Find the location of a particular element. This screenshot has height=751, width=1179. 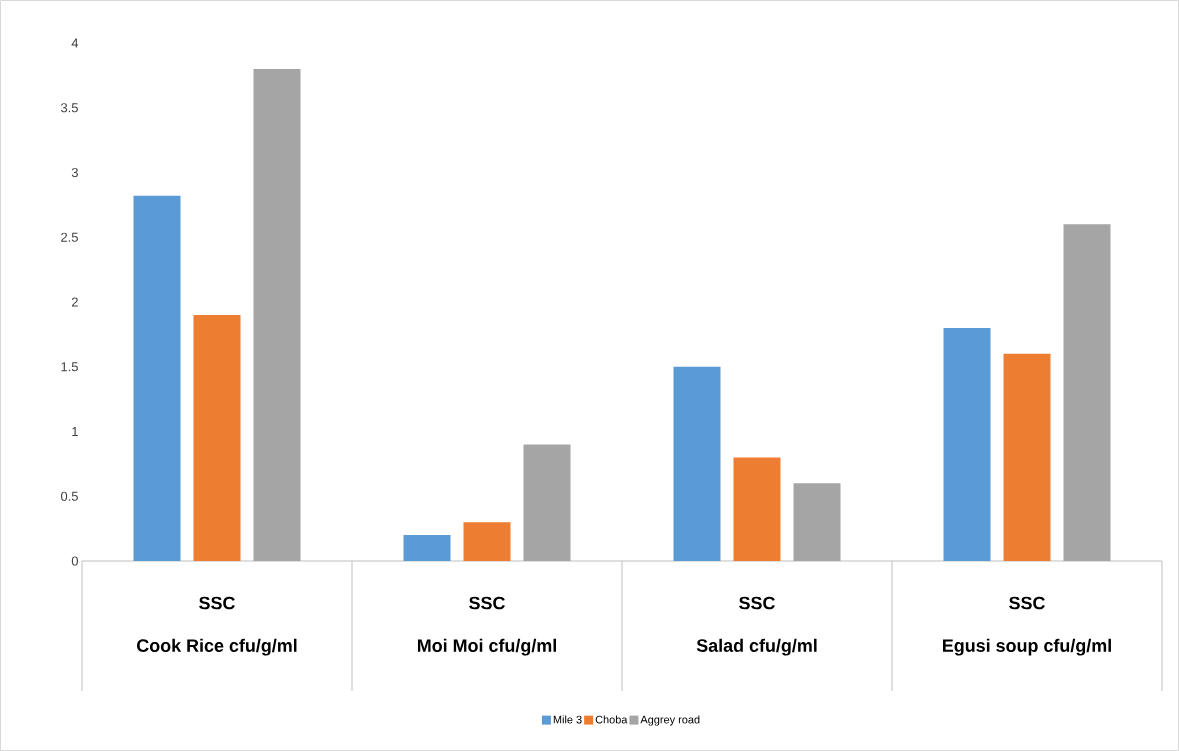

x-tick-label: Egusi soup cfu/g/ml is located at coordinates (1027, 647).